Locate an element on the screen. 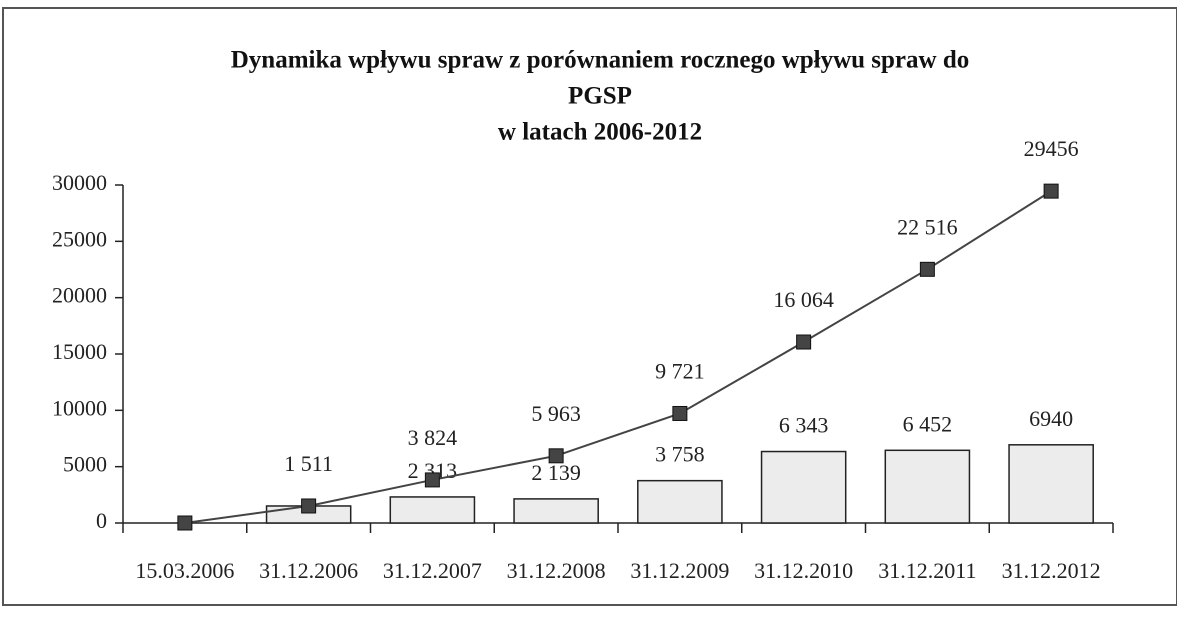  chart-title: w latach 2006-2012 is located at coordinates (600, 132).